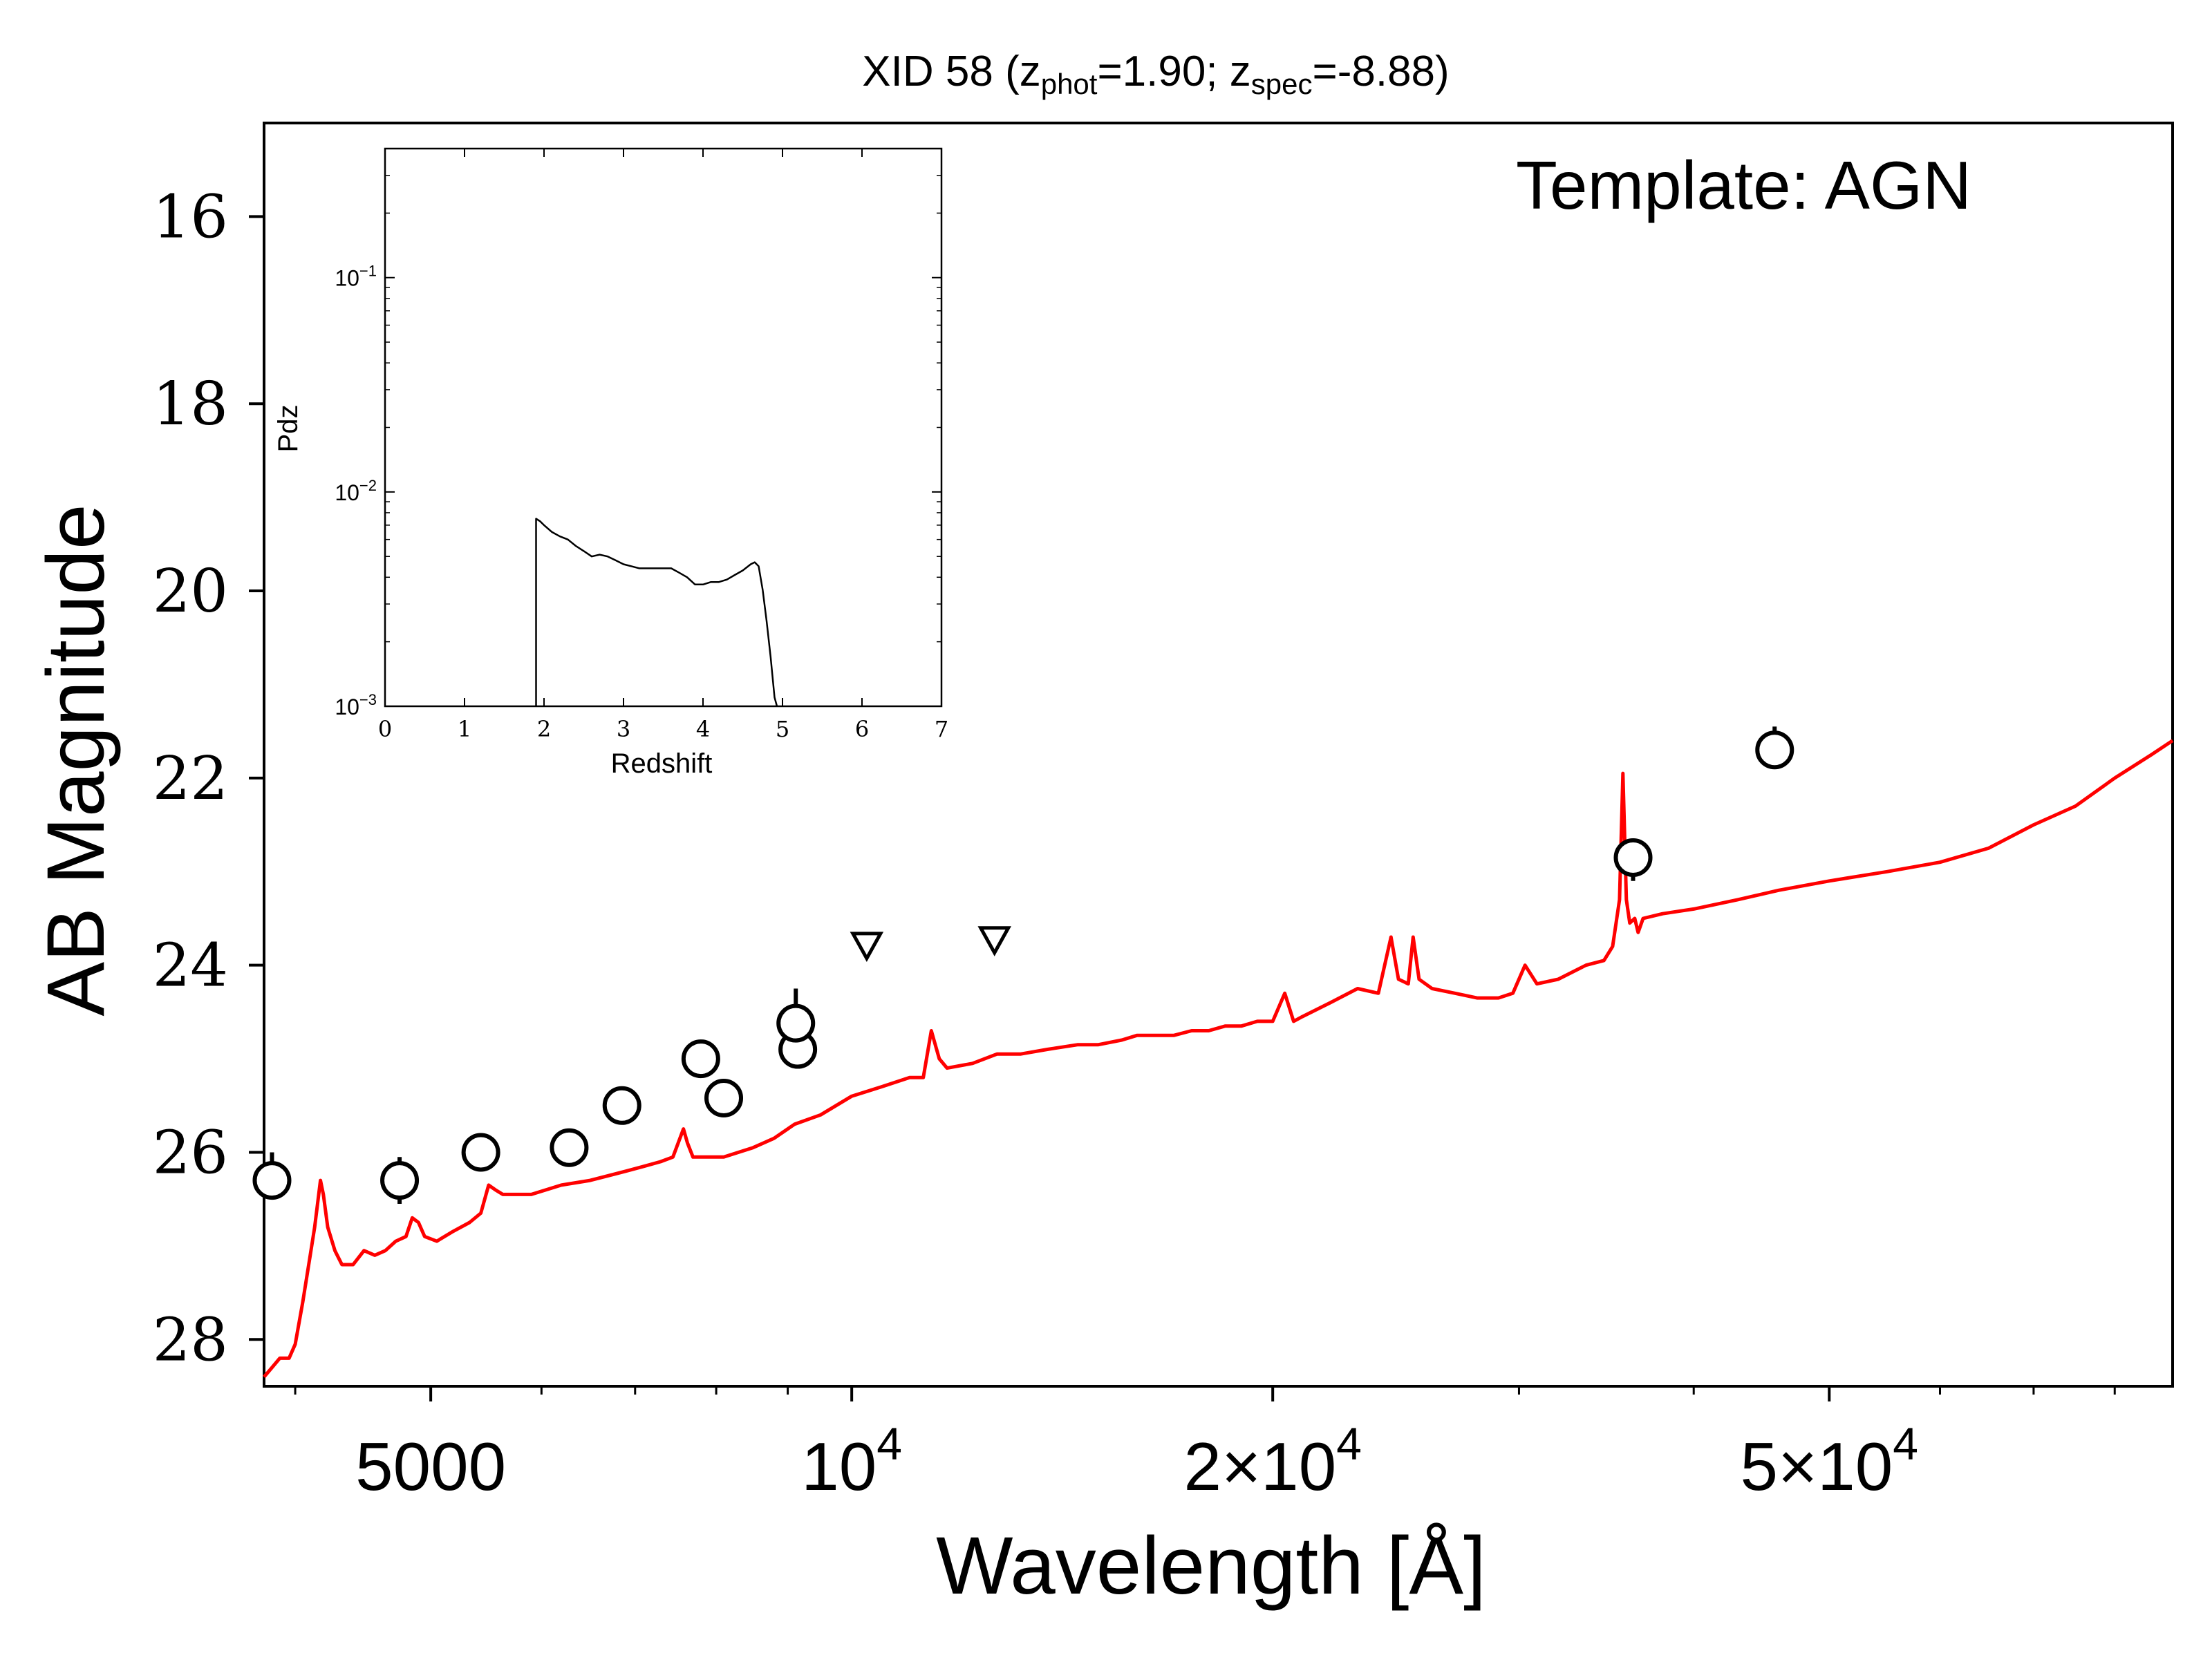 This screenshot has height=1662, width=2212. Describe the element at coordinates (191, 405) in the screenshot. I see `y-tick-label: 18` at that location.